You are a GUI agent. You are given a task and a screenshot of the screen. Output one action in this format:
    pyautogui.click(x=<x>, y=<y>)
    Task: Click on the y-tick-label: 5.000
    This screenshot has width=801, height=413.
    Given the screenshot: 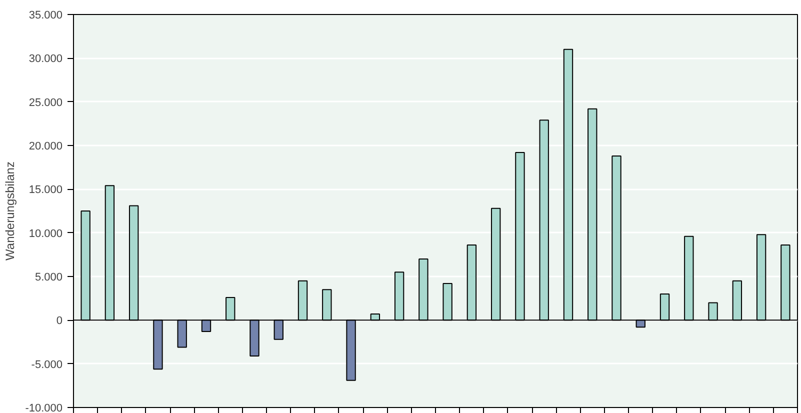 What is the action you would take?
    pyautogui.click(x=48, y=278)
    